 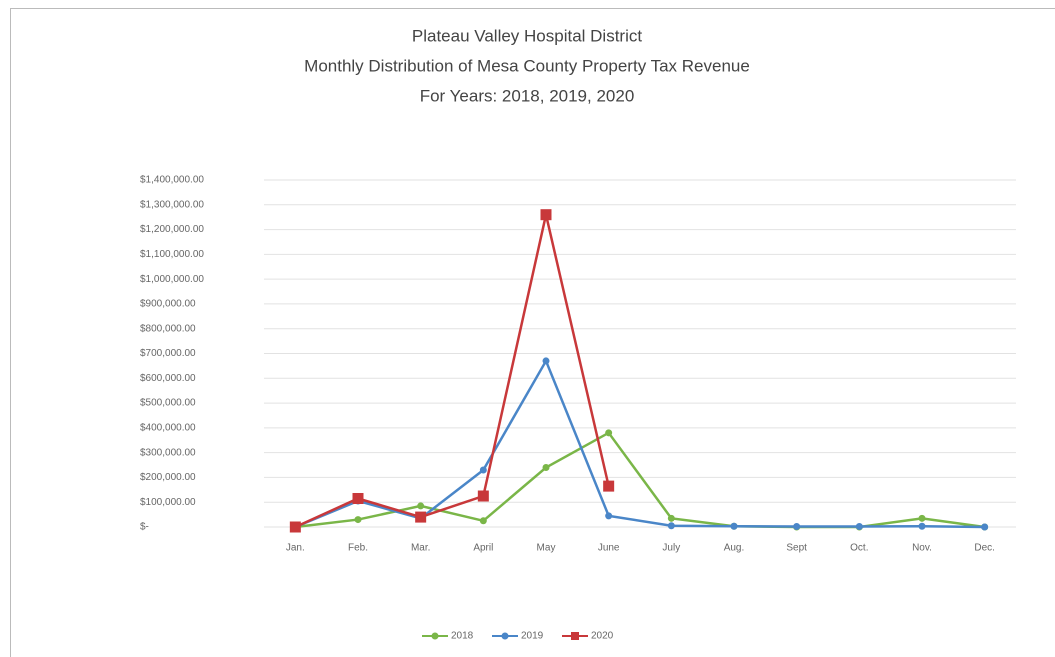 What do you see at coordinates (172, 229) in the screenshot?
I see `y-tick-label: $1,200,000.00` at bounding box center [172, 229].